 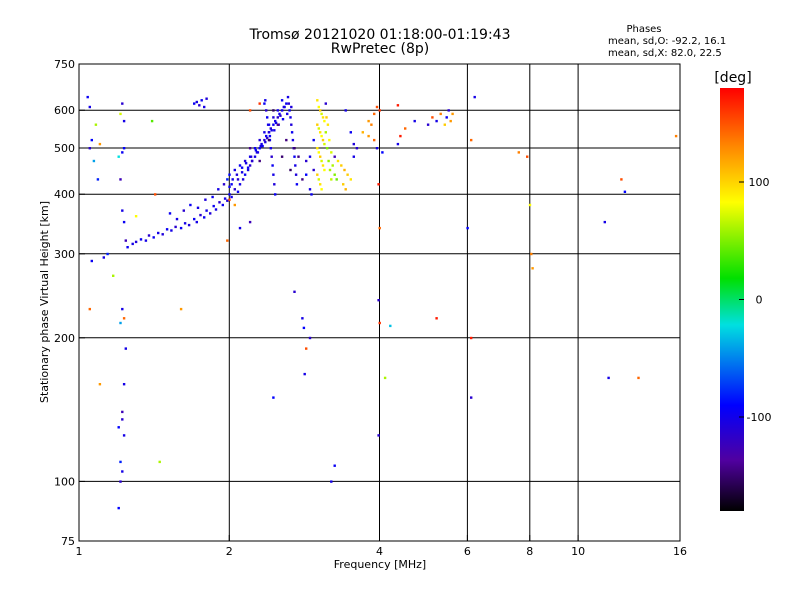 I want to click on colorbar-tick-label: -100, so click(x=759, y=417).